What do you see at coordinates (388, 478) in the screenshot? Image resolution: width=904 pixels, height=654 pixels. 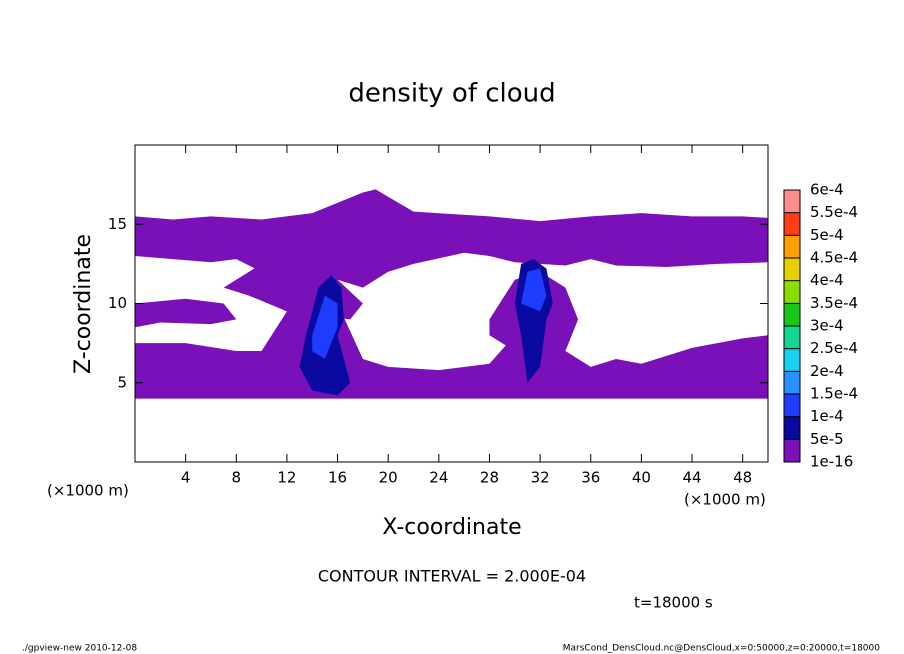 I see `x-tick-label: 20` at bounding box center [388, 478].